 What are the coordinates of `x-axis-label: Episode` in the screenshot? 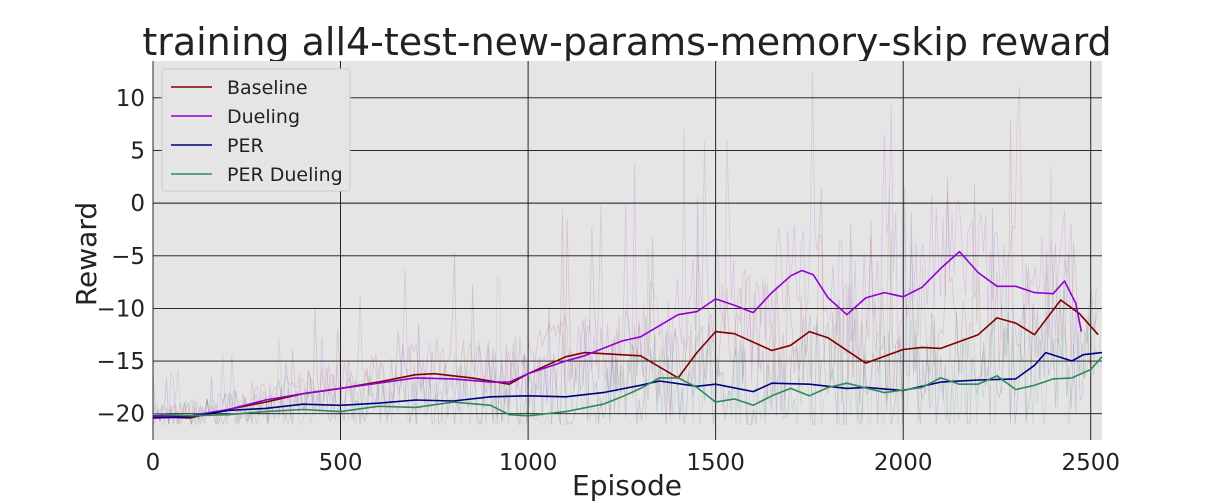 It's located at (627, 485).